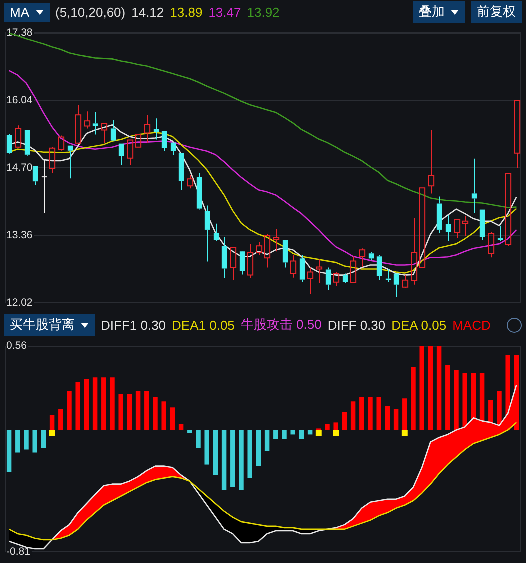  Describe the element at coordinates (91, 12) in the screenshot. I see `text: (5,10,20,60)` at that location.